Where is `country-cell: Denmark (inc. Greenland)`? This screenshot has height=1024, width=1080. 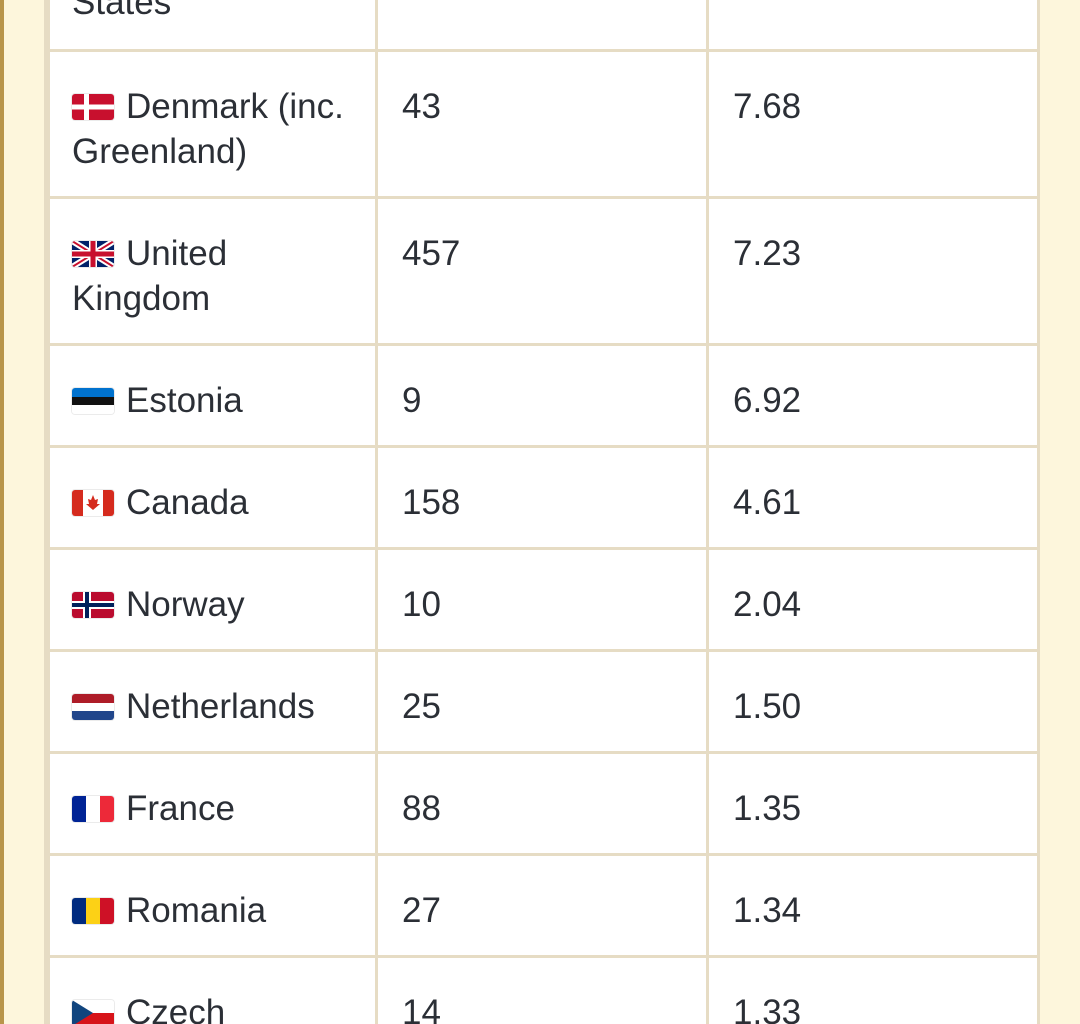 country-cell: Denmark (inc. Greenland) is located at coordinates (212, 123).